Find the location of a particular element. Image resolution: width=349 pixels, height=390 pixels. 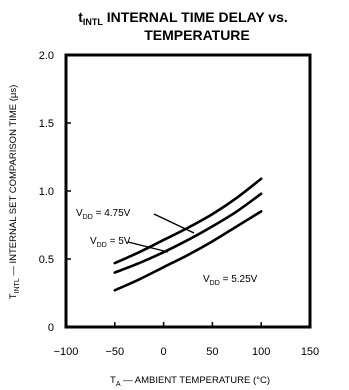

series-label-5v-main: V is located at coordinates (93, 241).